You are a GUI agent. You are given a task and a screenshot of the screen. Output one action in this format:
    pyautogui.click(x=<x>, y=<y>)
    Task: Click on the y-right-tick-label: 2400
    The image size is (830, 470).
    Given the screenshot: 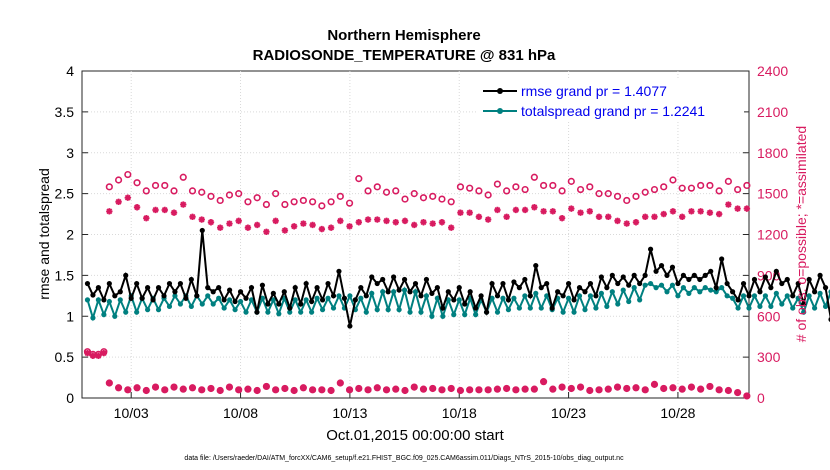 What is the action you would take?
    pyautogui.click(x=772, y=71)
    